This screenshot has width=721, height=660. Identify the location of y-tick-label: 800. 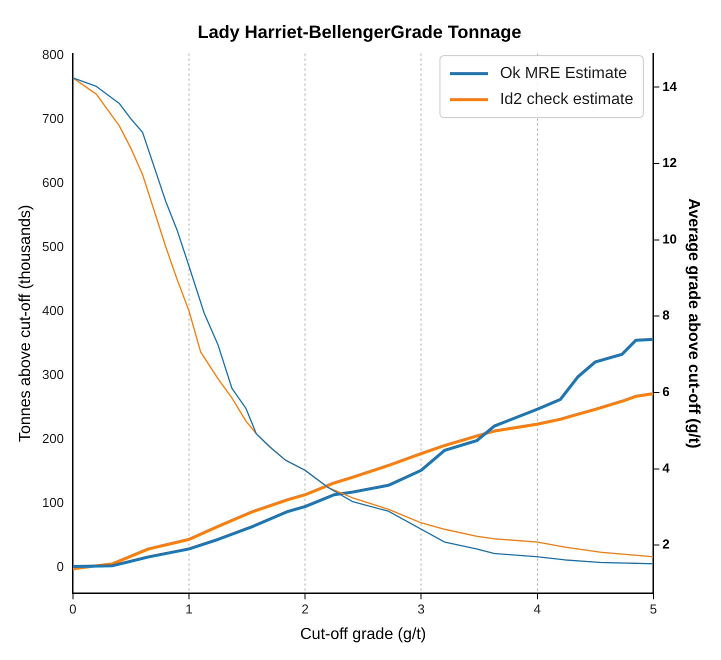
(53, 54).